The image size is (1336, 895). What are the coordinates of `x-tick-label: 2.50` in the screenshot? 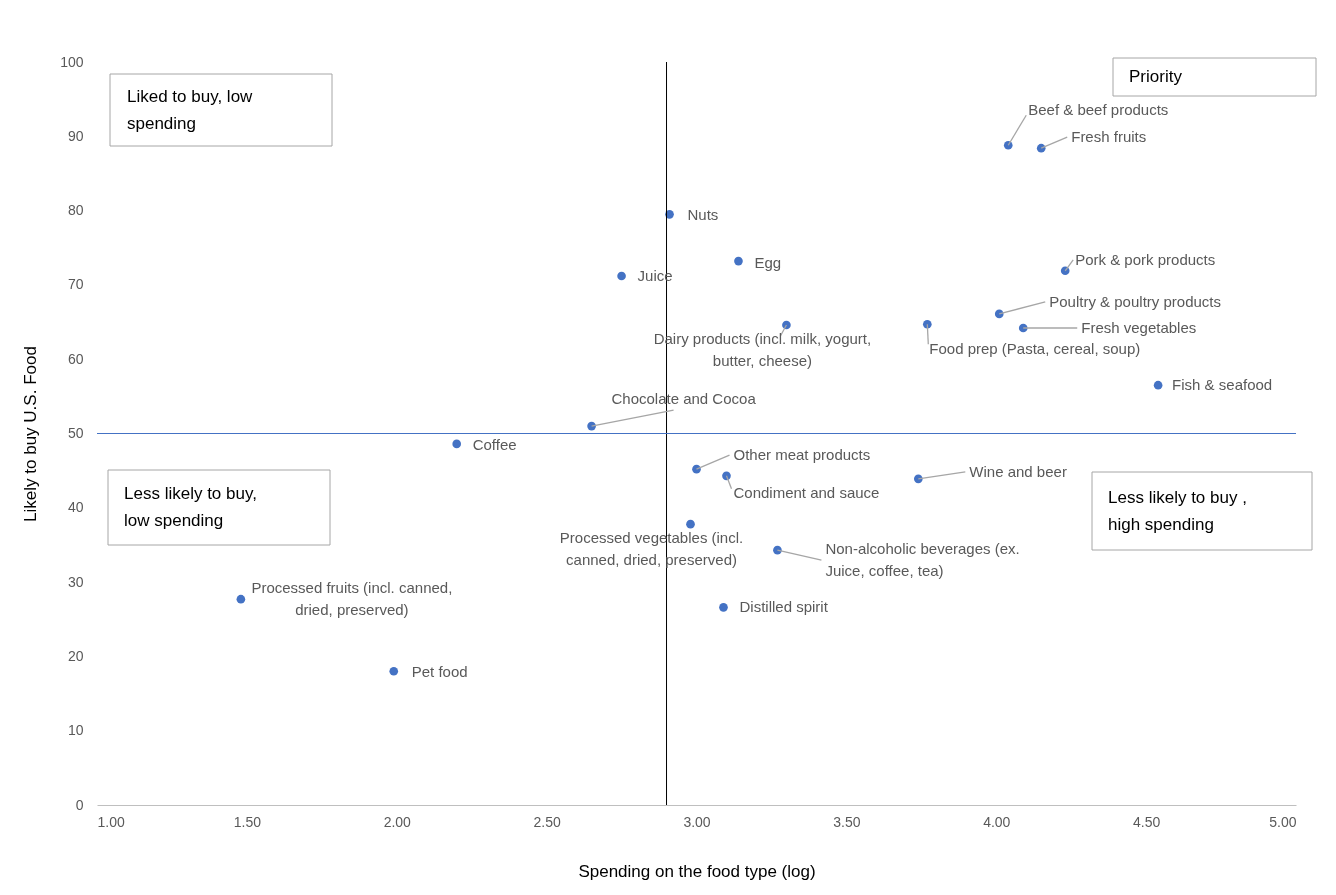 It's located at (547, 821).